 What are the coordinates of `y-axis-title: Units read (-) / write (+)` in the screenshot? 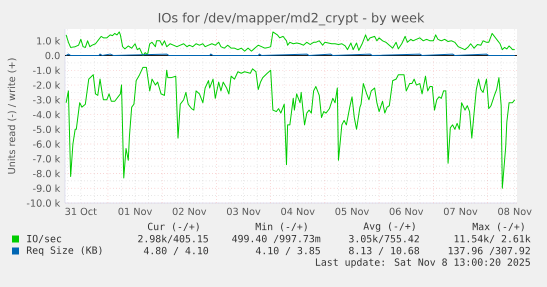 It's located at (12, 116).